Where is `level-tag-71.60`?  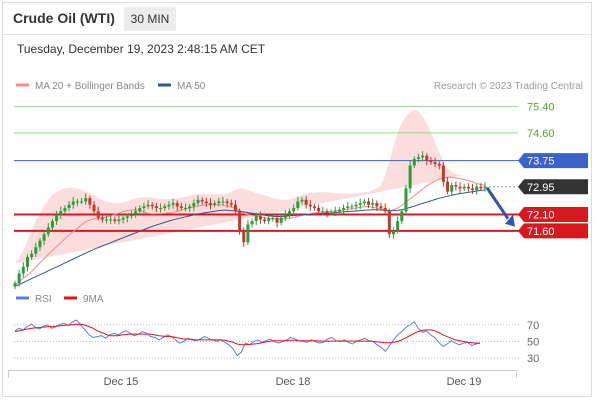 level-tag-71.60 is located at coordinates (553, 231).